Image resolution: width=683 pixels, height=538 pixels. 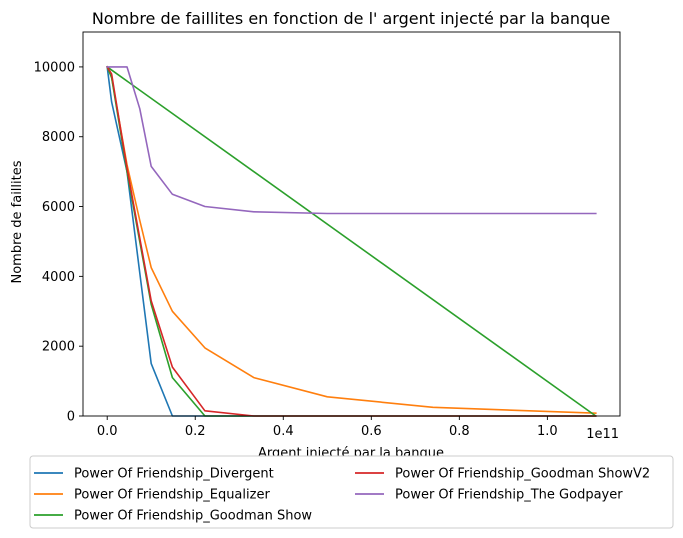 What do you see at coordinates (283, 431) in the screenshot?
I see `x-tick-label: 0.4` at bounding box center [283, 431].